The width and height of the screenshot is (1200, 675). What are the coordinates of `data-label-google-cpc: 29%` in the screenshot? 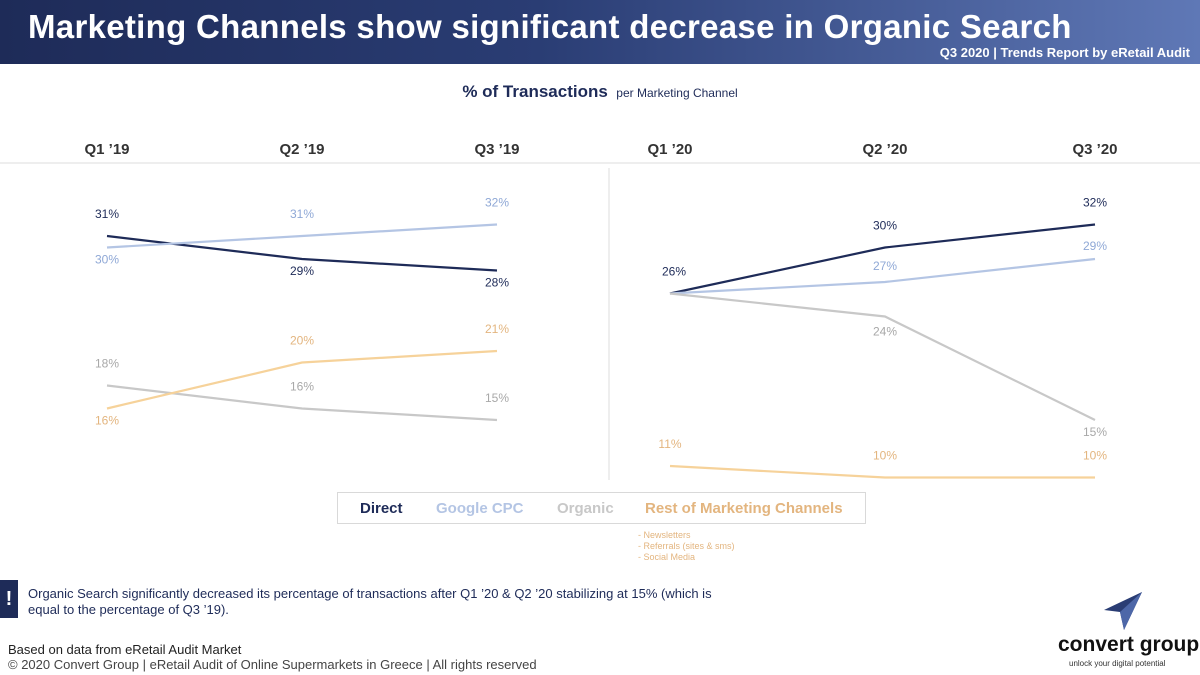 It's located at (1095, 246).